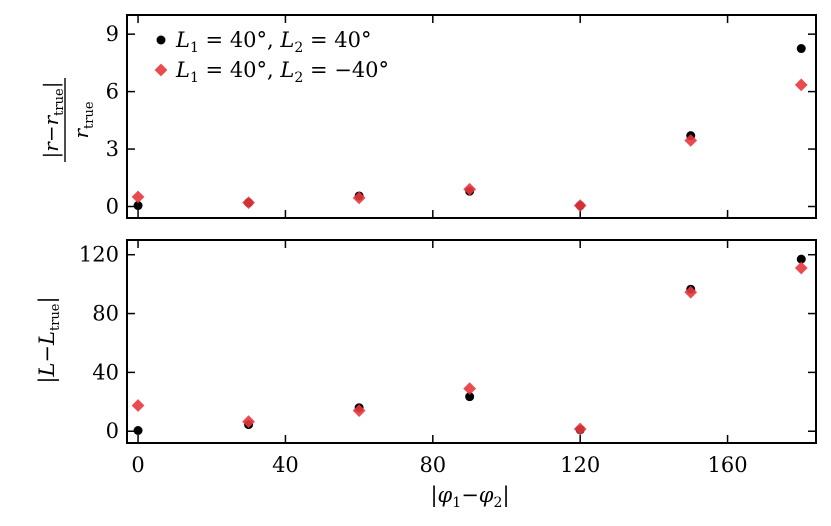 The width and height of the screenshot is (831, 526). Describe the element at coordinates (194, 48) in the screenshot. I see `legend1-sub1: 1` at that location.